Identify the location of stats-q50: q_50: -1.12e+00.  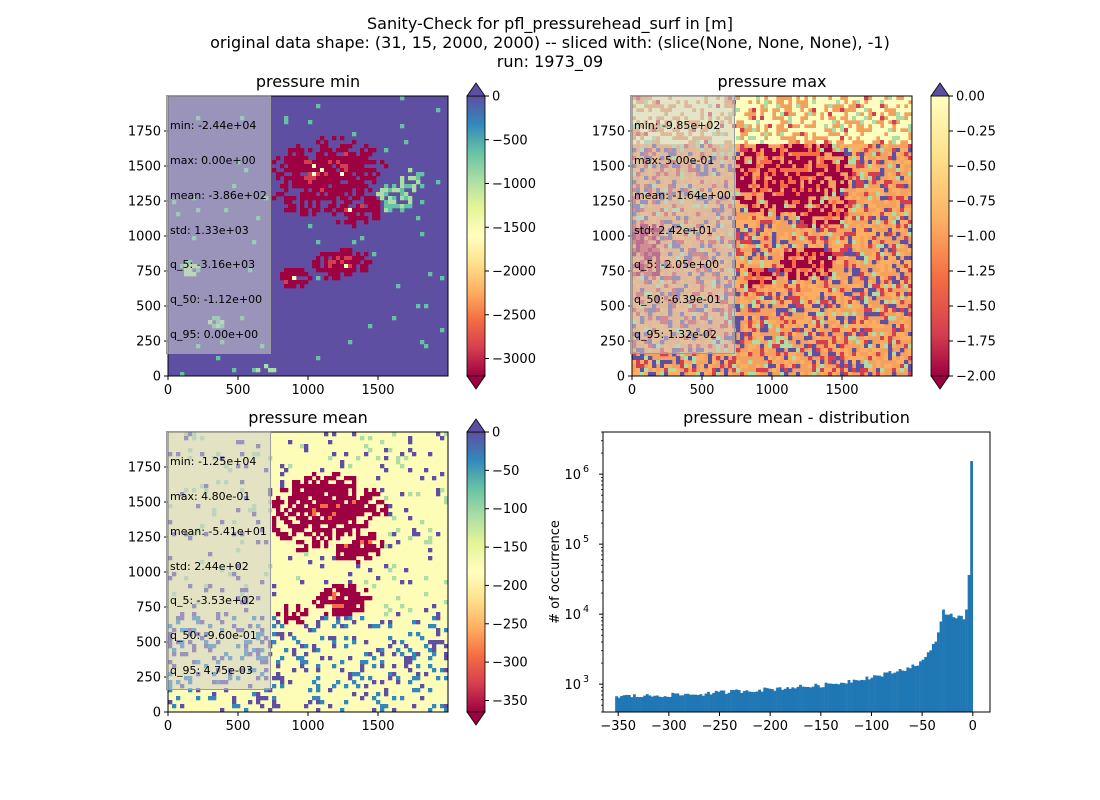
(216, 300).